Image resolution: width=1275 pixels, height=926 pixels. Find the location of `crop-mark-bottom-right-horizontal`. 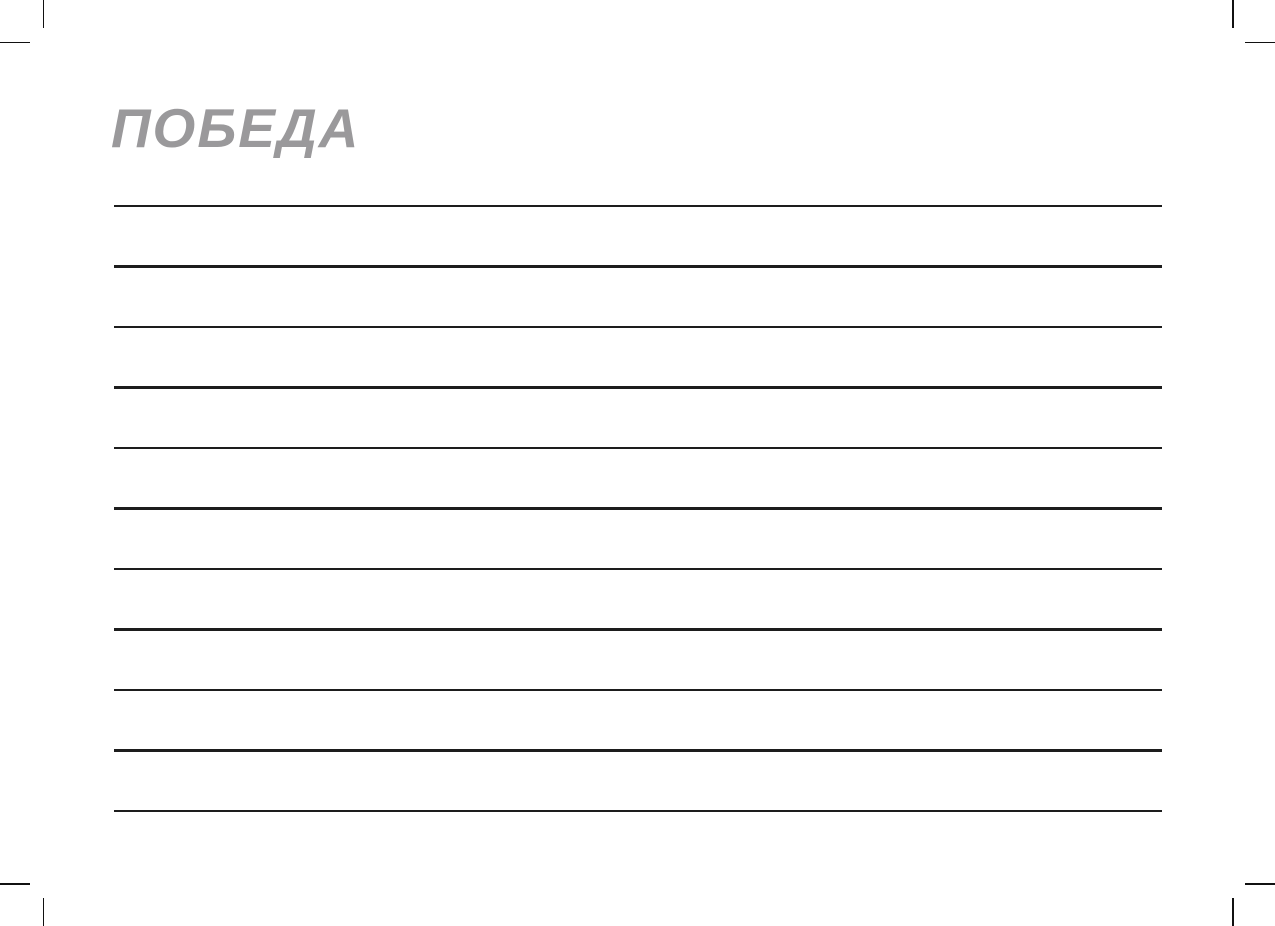

crop-mark-bottom-right-horizontal is located at coordinates (1260, 884).